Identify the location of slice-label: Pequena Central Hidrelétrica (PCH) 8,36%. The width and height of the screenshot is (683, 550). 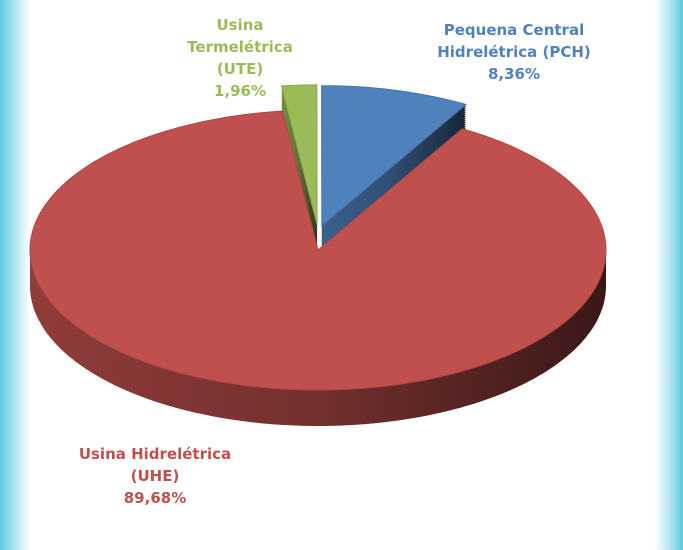
(514, 52).